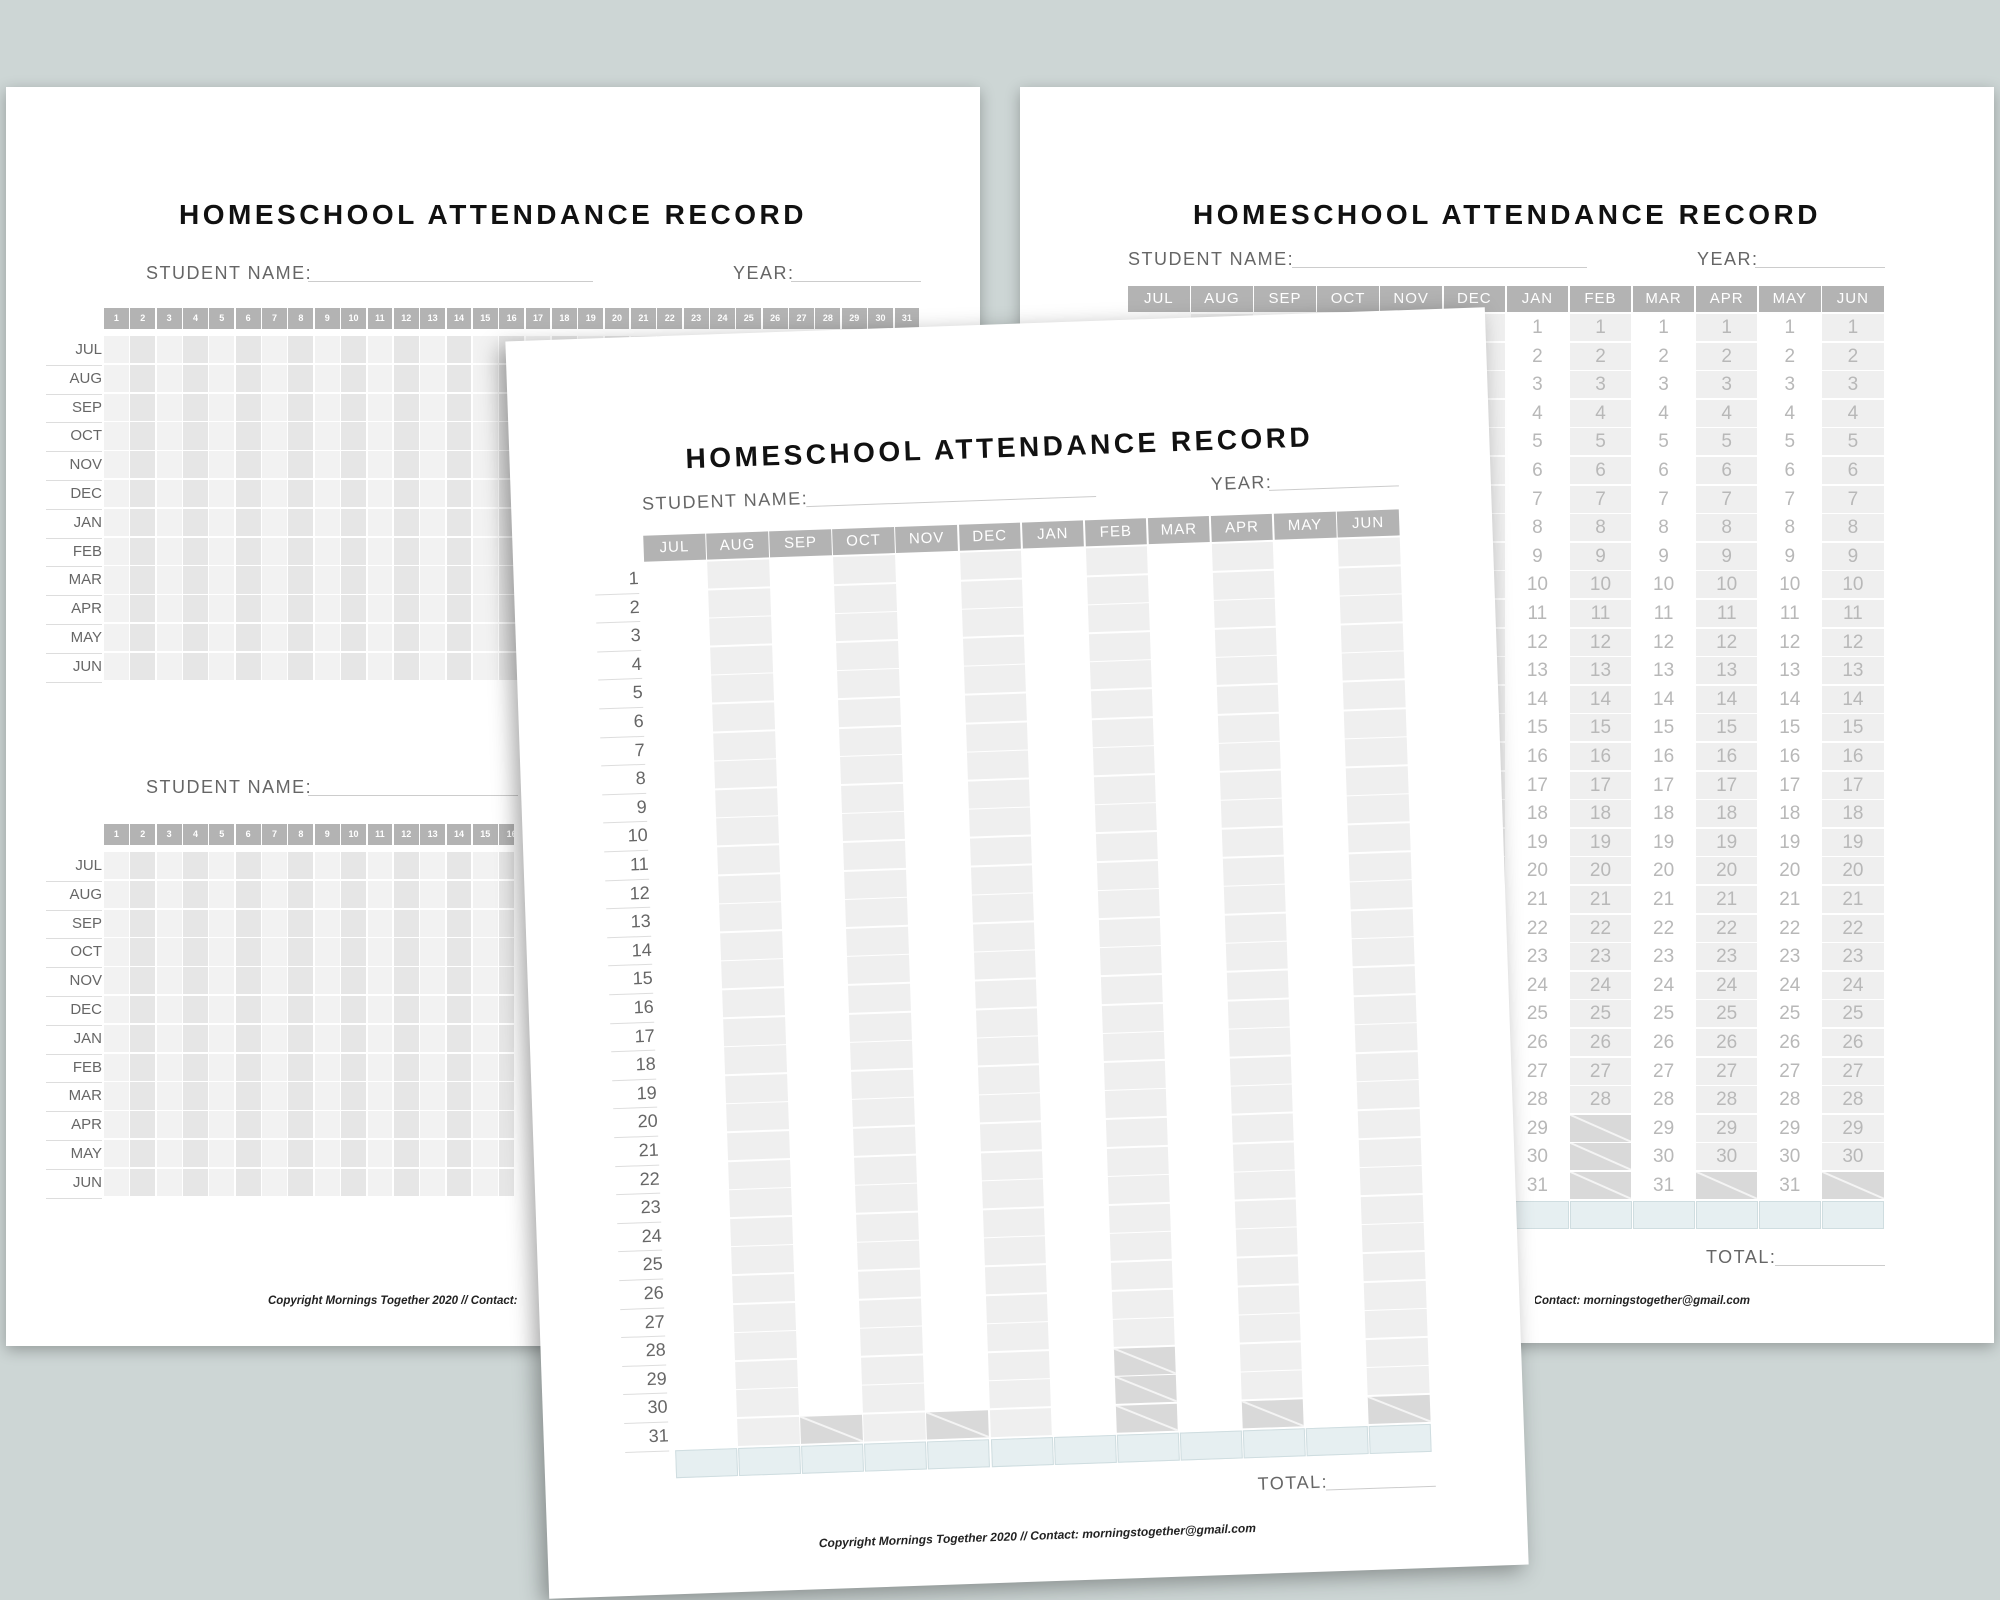 Image resolution: width=2000 pixels, height=1600 pixels. Describe the element at coordinates (1790, 1186) in the screenshot. I see `attendance-cell: 31` at that location.